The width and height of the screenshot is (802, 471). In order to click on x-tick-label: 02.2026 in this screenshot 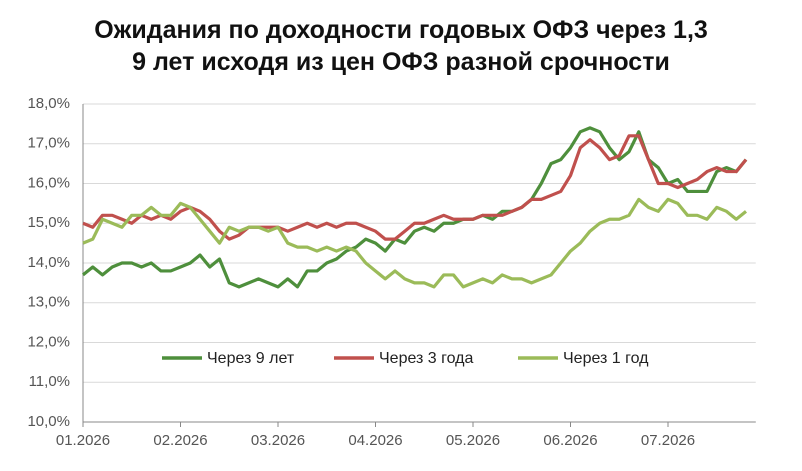, I will do `click(180, 440)`.